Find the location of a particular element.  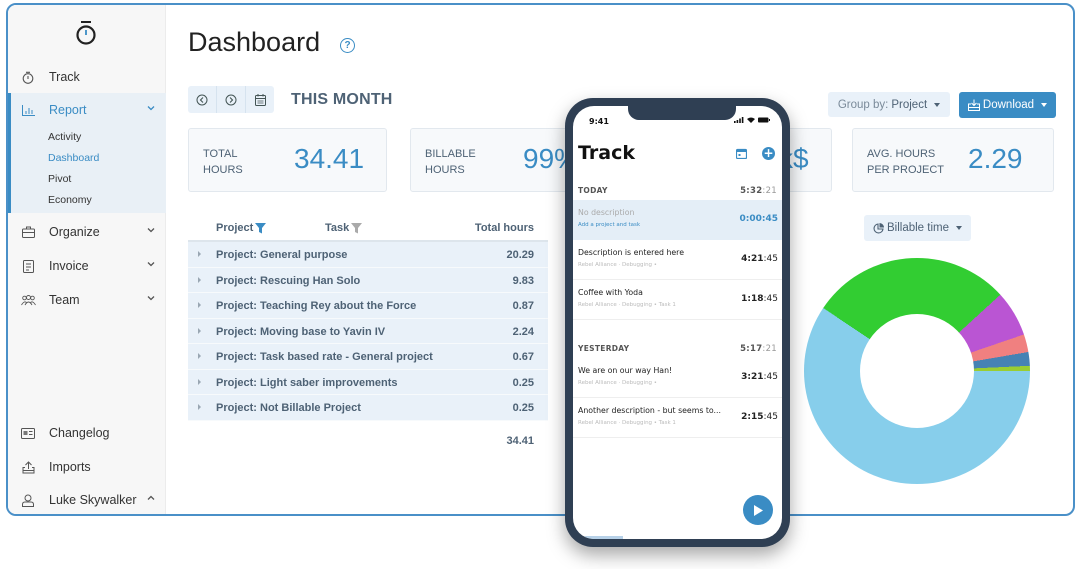

help-icon: ? is located at coordinates (347, 45).